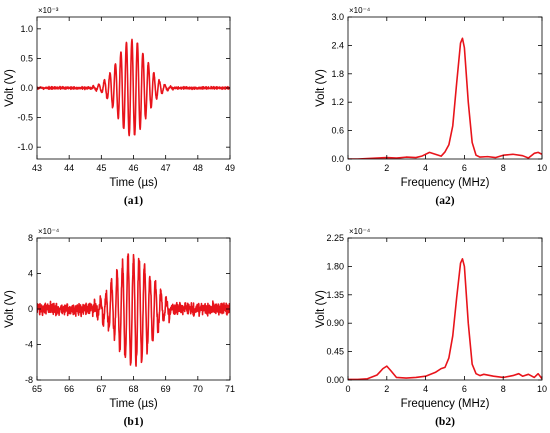  What do you see at coordinates (230, 168) in the screenshot?
I see `x-tick-label-a1-6: 49` at bounding box center [230, 168].